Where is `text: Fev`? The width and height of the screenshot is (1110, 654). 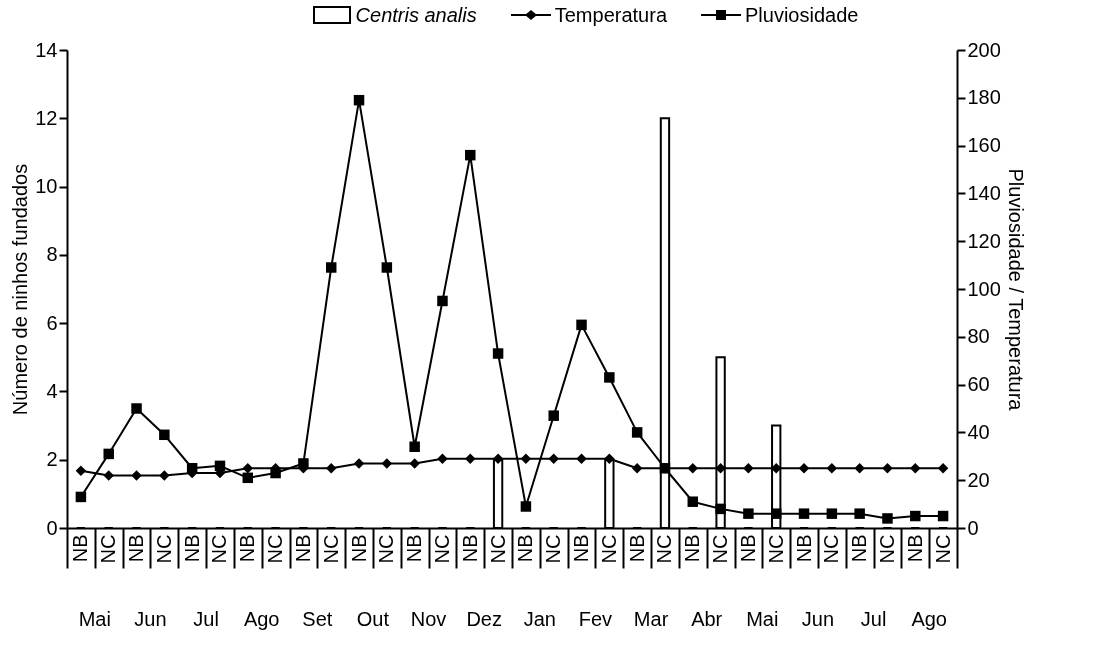
text: Fev is located at coordinates (595, 619).